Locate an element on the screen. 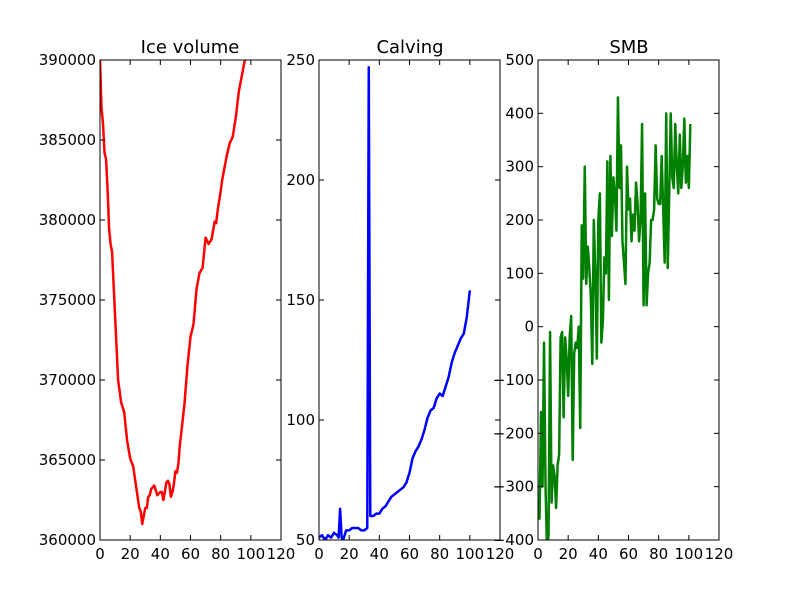 The width and height of the screenshot is (800, 600). ice-volume-x-tick-label: 0 is located at coordinates (100, 554).